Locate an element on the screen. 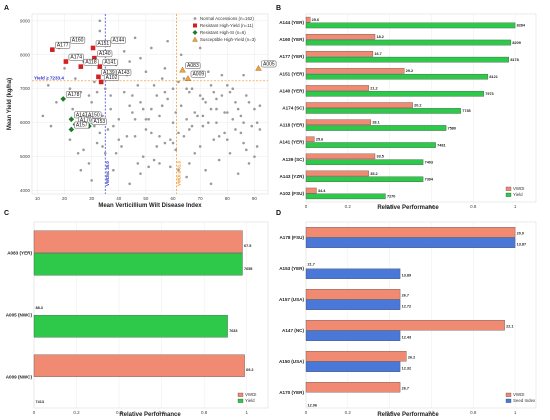 This screenshot has height=420, width=550. resistant-high-yield-a174-label-box is located at coordinates (76, 57).